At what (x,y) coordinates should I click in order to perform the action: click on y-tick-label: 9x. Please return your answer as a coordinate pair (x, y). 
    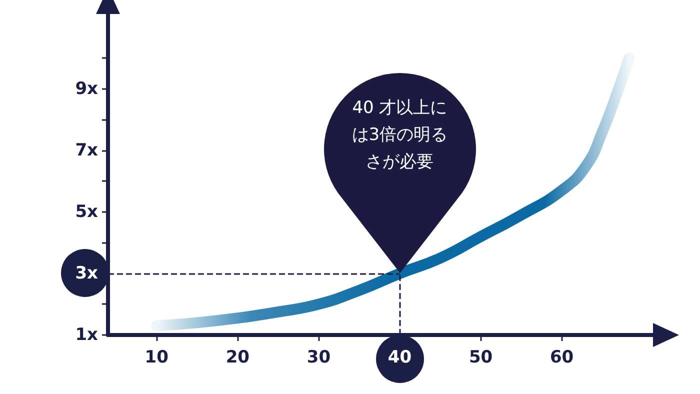
    Looking at the image, I should click on (86, 88).